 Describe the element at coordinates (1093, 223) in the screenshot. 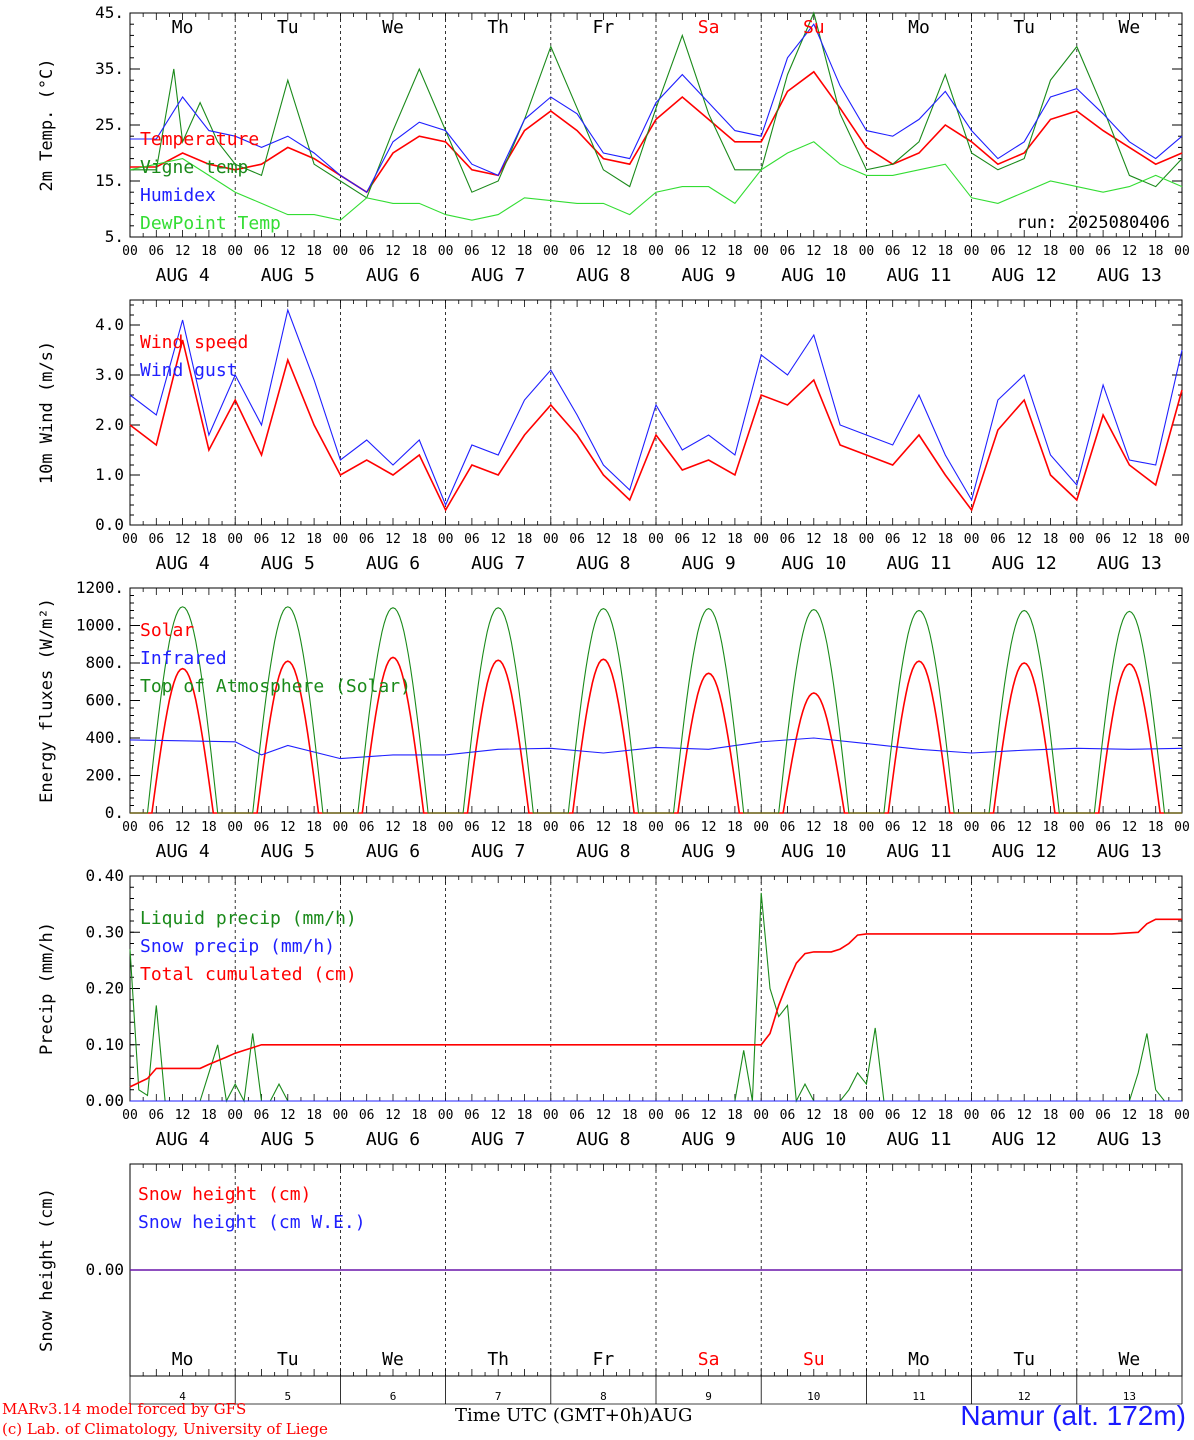

I see `run-annotation: run: 2025080406` at that location.